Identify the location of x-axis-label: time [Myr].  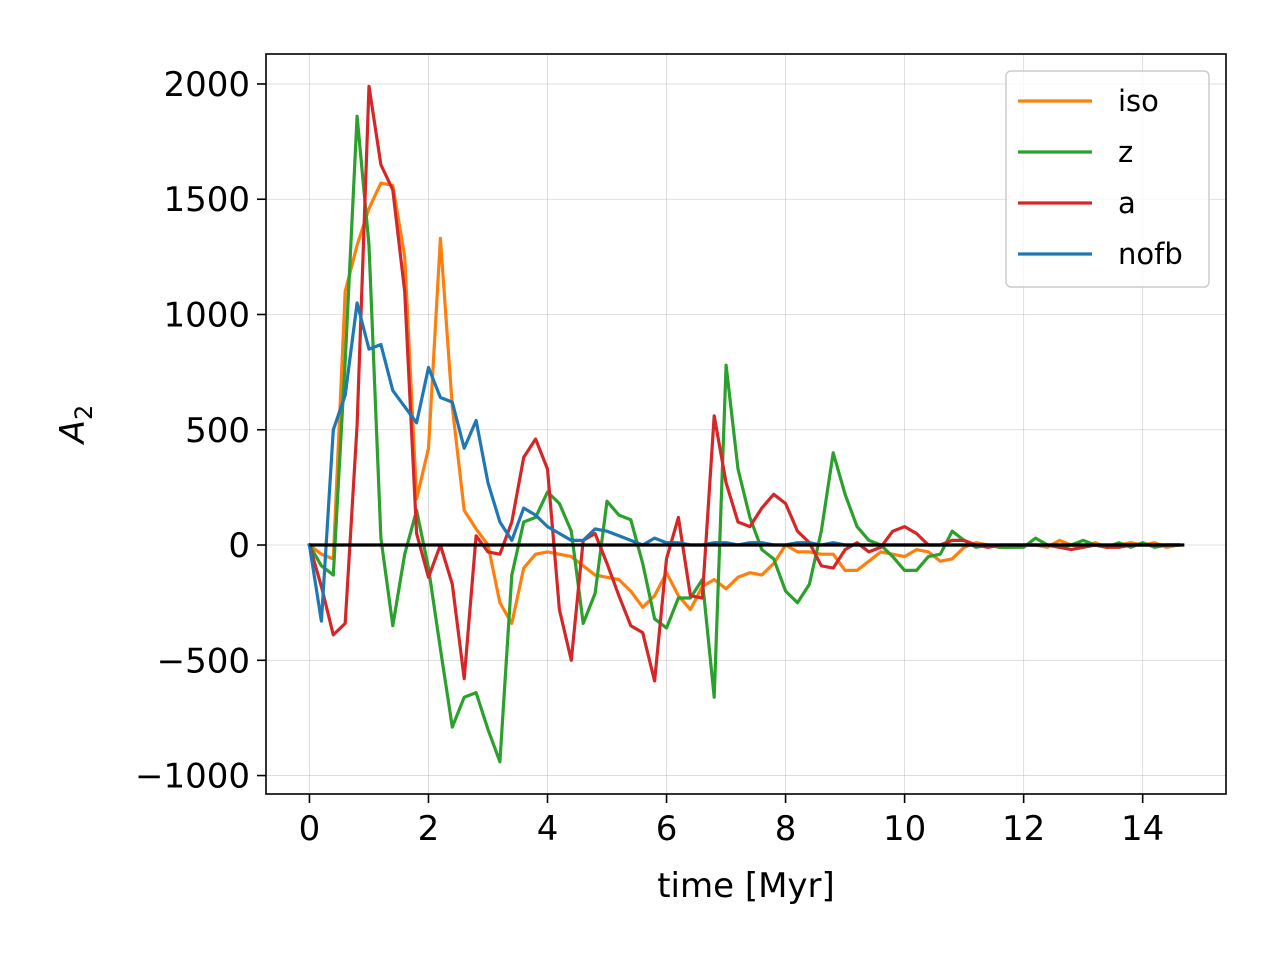
(746, 886).